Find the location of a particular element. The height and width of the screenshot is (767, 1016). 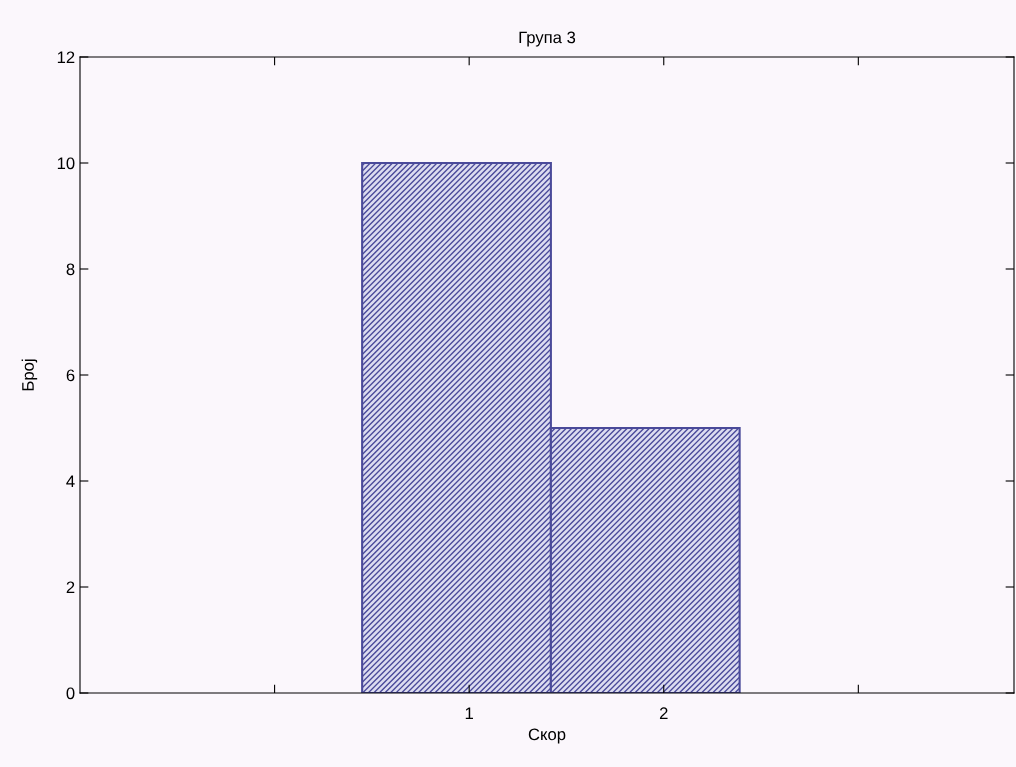

y-tick-label: 6 is located at coordinates (70, 375).